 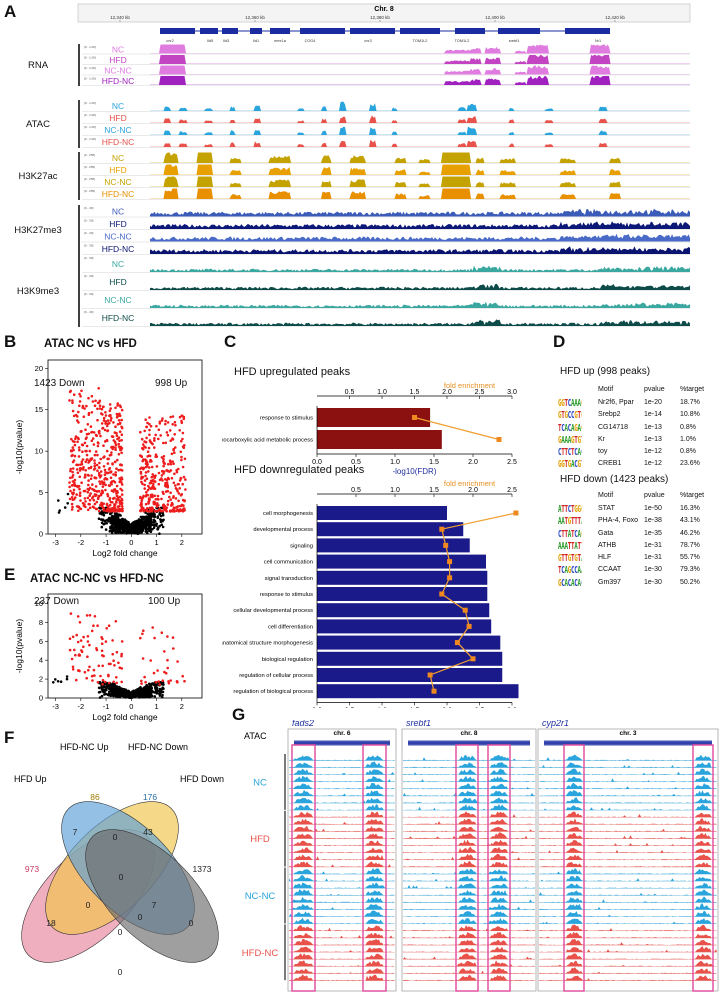 What do you see at coordinates (286, 595) in the screenshot?
I see `go-term-label: response to stimulus` at bounding box center [286, 595].